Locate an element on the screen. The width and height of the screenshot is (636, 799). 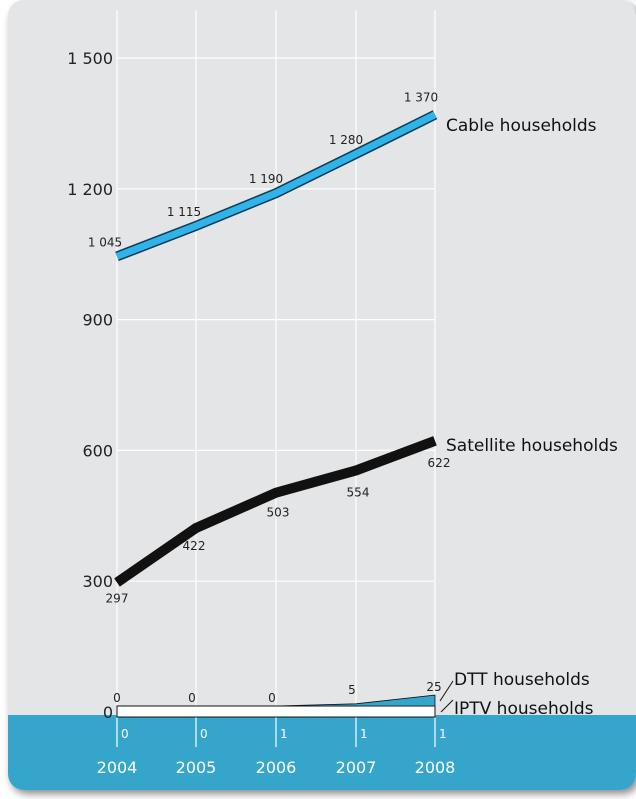
dtt-data-label: 5 is located at coordinates (352, 690).